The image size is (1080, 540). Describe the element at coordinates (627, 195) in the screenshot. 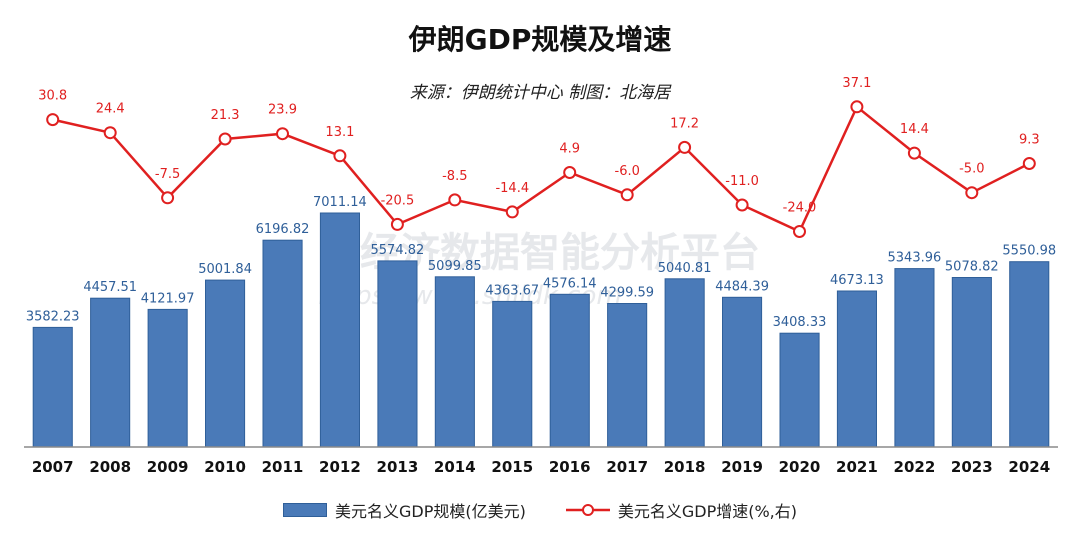

I see `line-point-2017` at that location.